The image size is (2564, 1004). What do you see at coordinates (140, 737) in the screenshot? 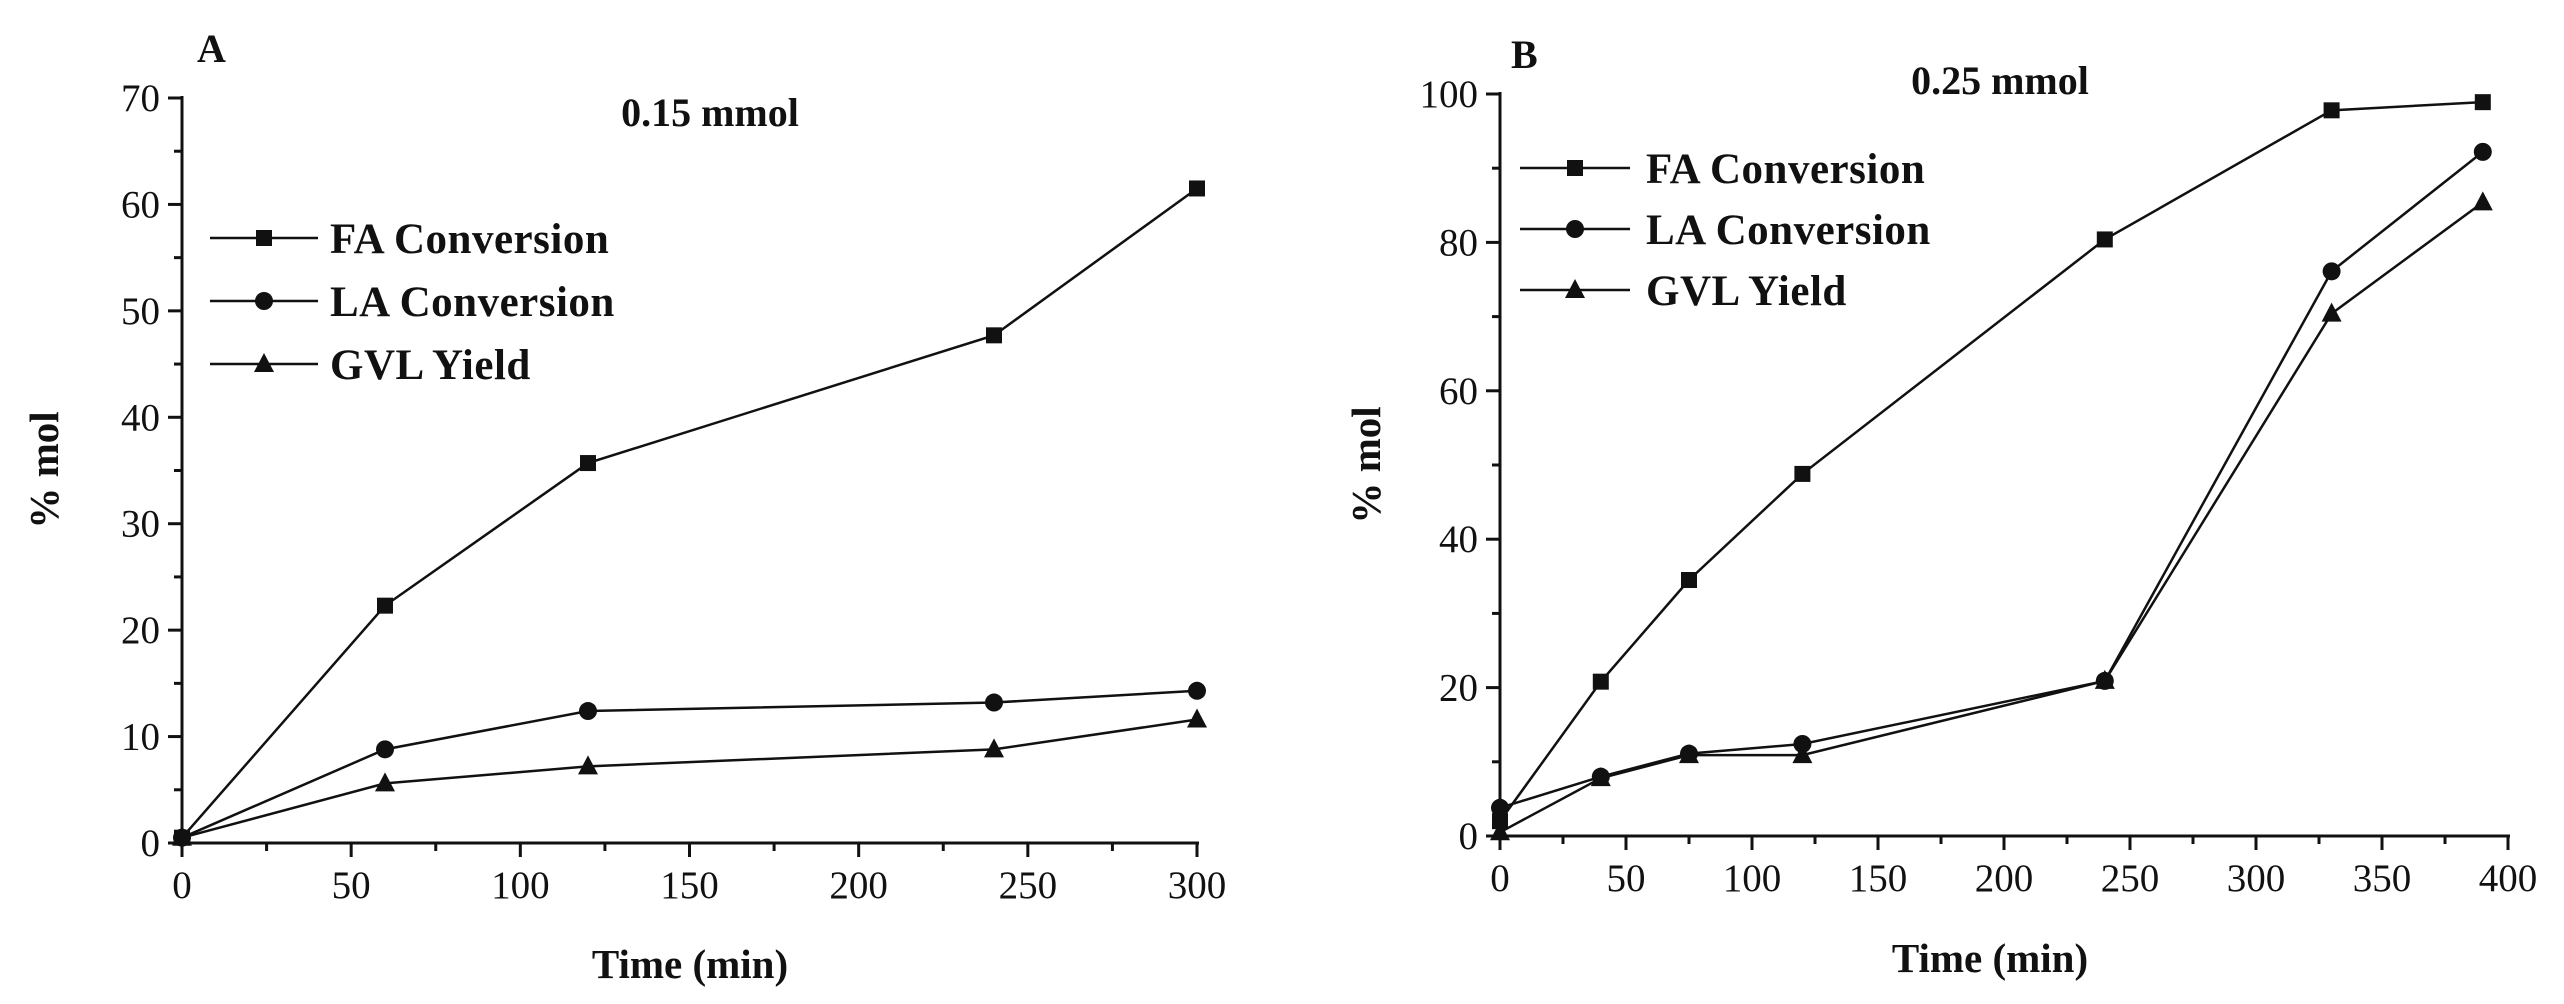
I see `y-tick-label: 10` at bounding box center [140, 737].